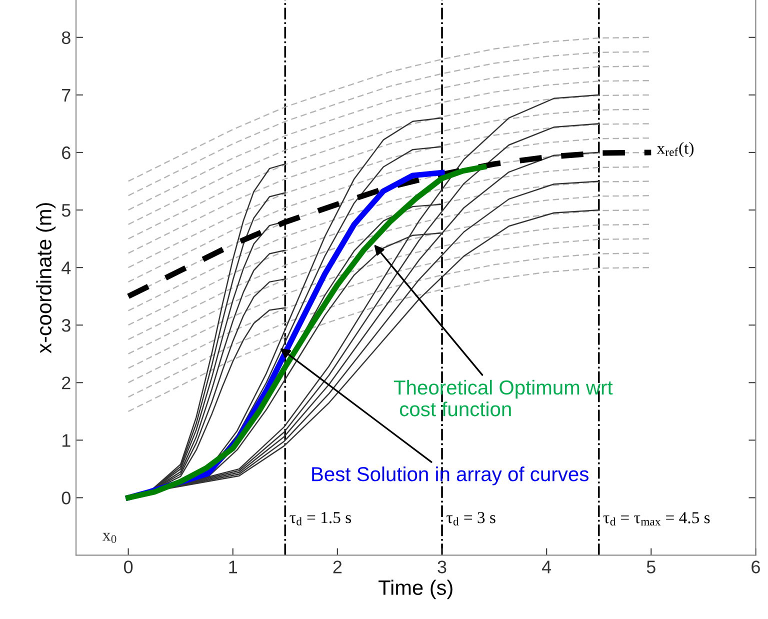  Describe the element at coordinates (651, 567) in the screenshot. I see `x-tick-label: 5` at that location.